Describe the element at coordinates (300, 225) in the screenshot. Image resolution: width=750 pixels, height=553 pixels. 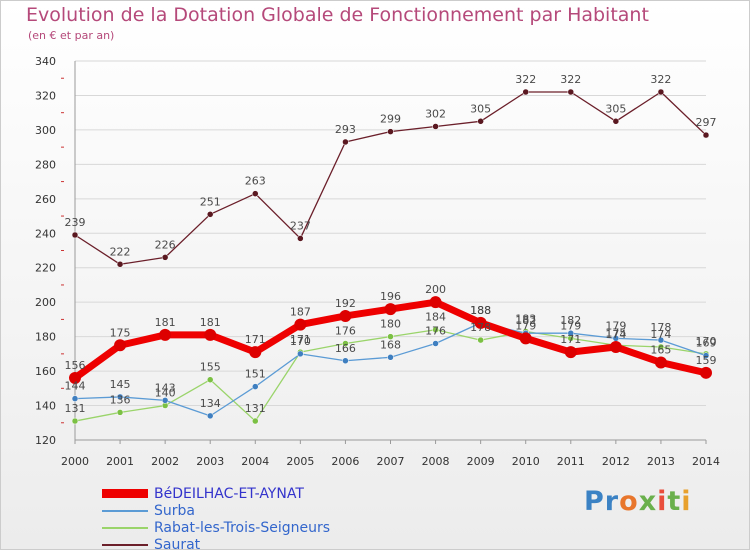
I see `data-label: 237` at that location.